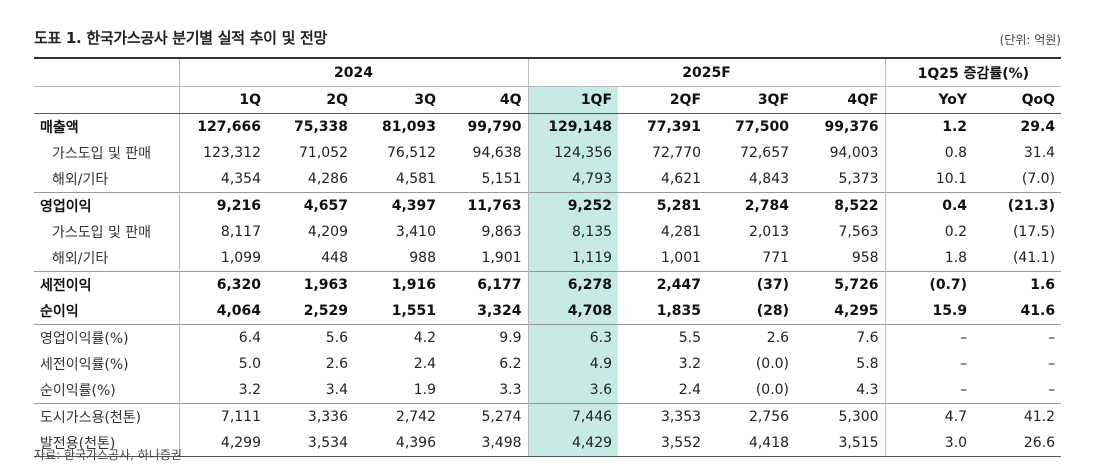 This screenshot has height=472, width=1101. Describe the element at coordinates (499, 311) in the screenshot. I see `table-cell: 3,324` at that location.